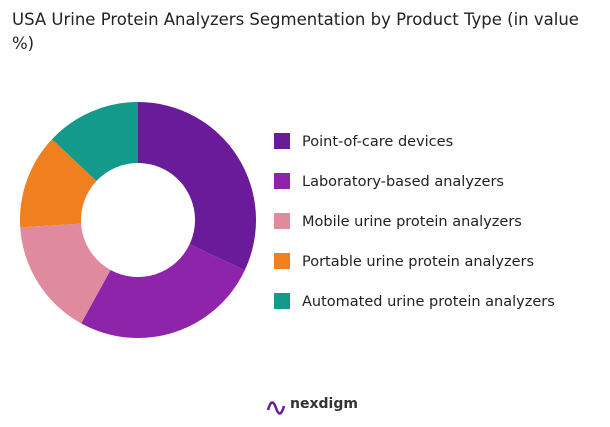  I want to click on logo-text: nexdigm, so click(324, 404).